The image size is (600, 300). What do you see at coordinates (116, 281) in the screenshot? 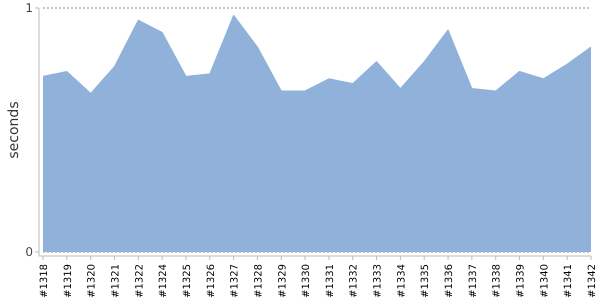
I see `x-tick-label: #1321` at bounding box center [116, 281].